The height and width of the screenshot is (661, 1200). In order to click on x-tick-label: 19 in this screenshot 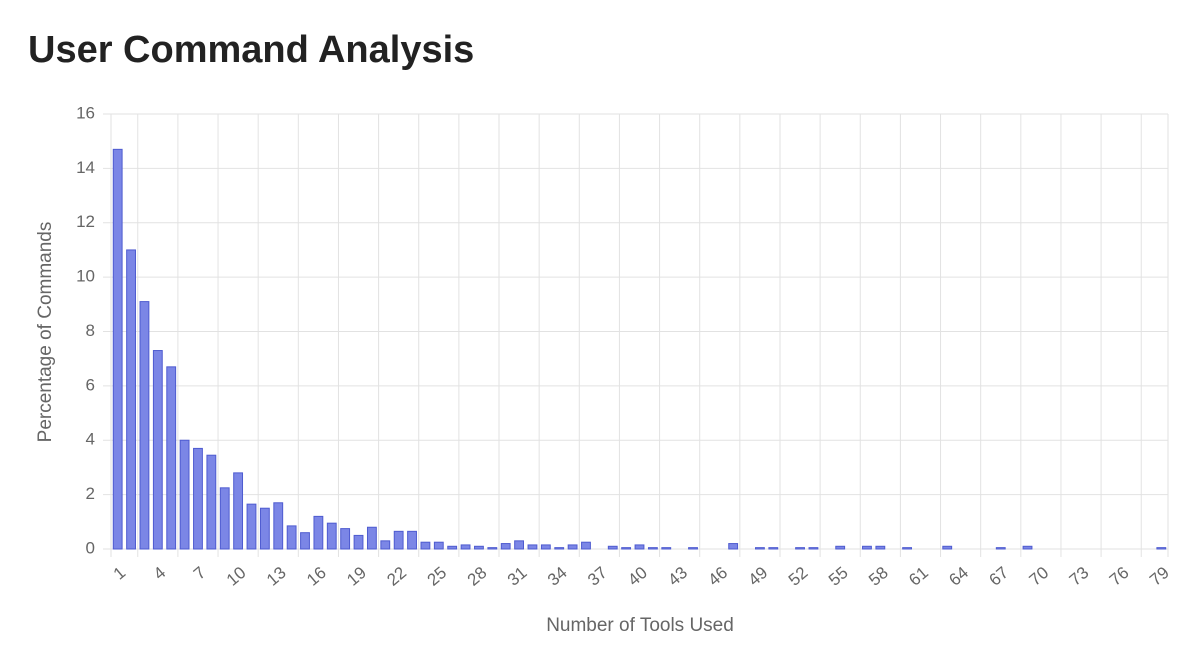, I will do `click(356, 576)`.